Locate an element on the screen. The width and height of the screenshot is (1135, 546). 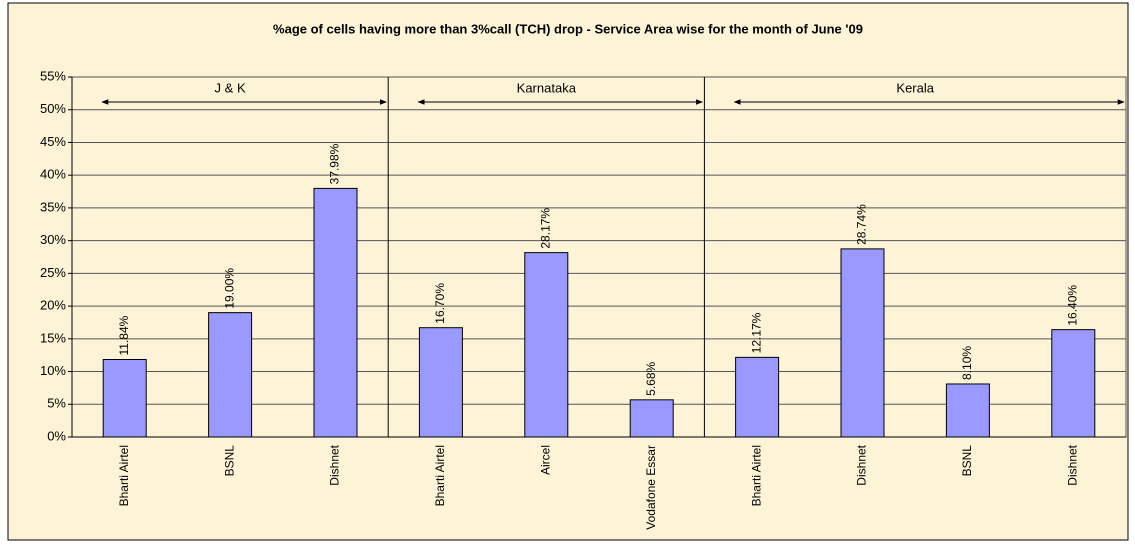
value-label: 11.84% is located at coordinates (124, 335).